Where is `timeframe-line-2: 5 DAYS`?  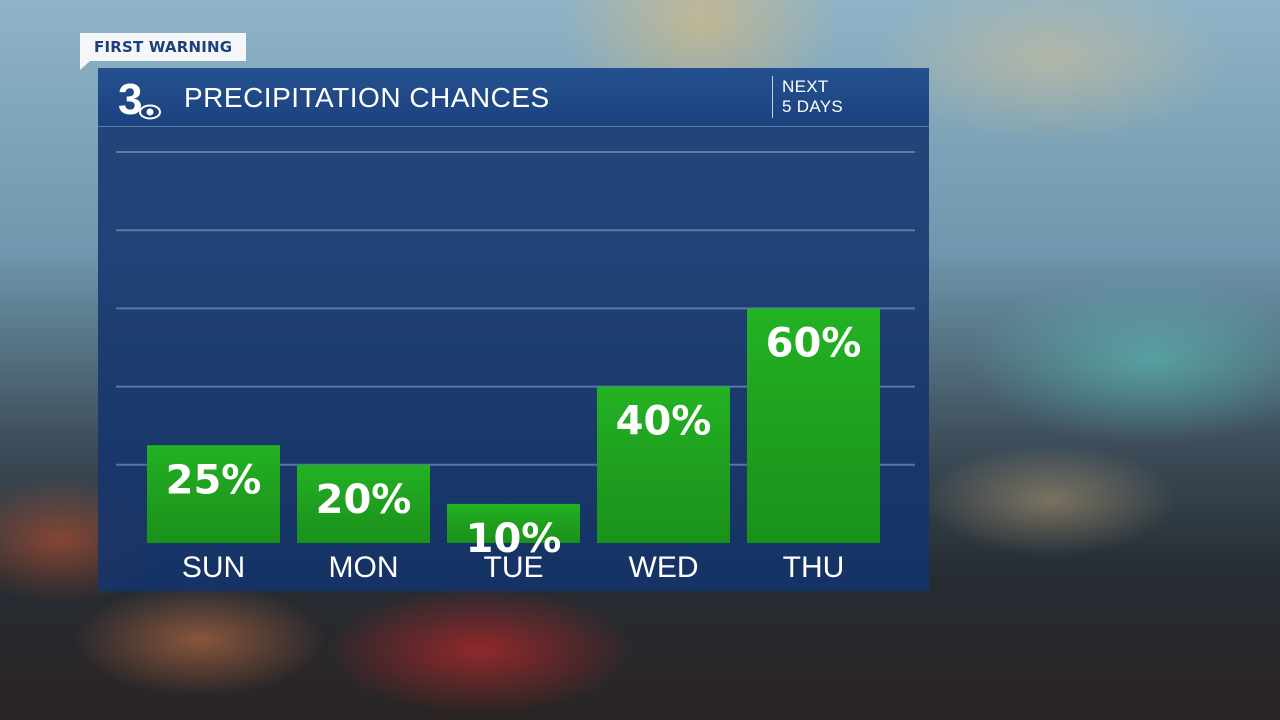
timeframe-line-2: 5 DAYS is located at coordinates (813, 106).